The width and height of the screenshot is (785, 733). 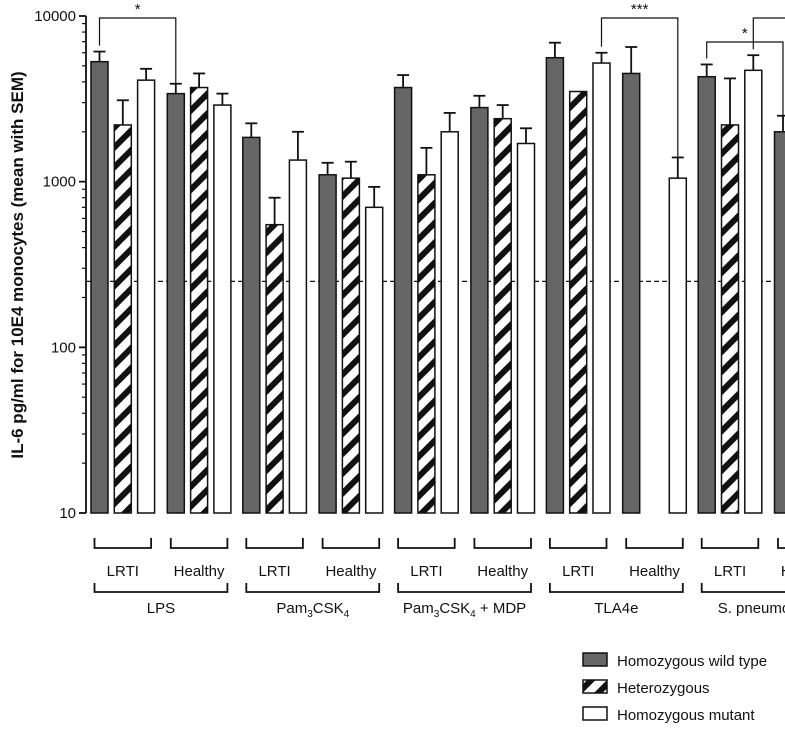 What do you see at coordinates (663, 688) in the screenshot?
I see `legend-label: Heterozygous` at bounding box center [663, 688].